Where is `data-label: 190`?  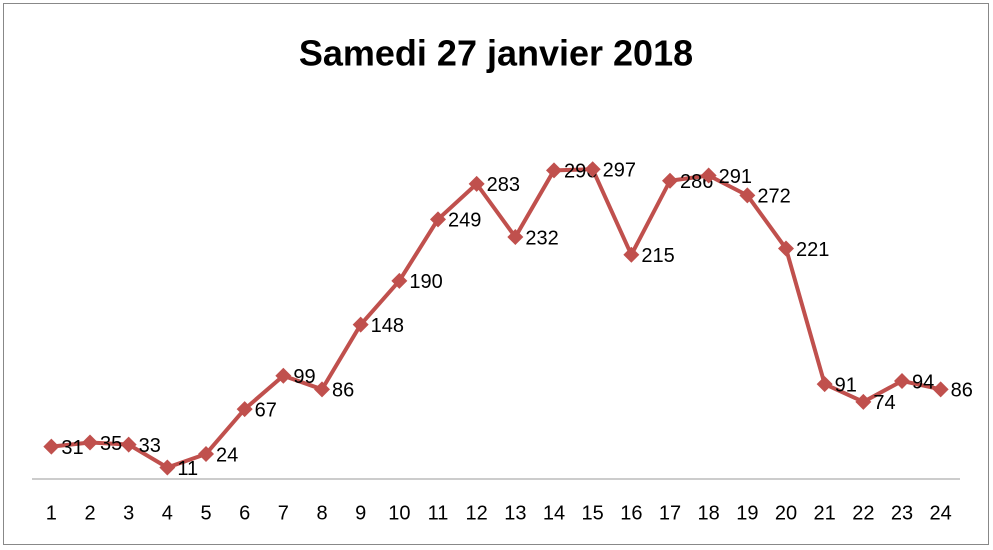
data-label: 190 is located at coordinates (425, 282).